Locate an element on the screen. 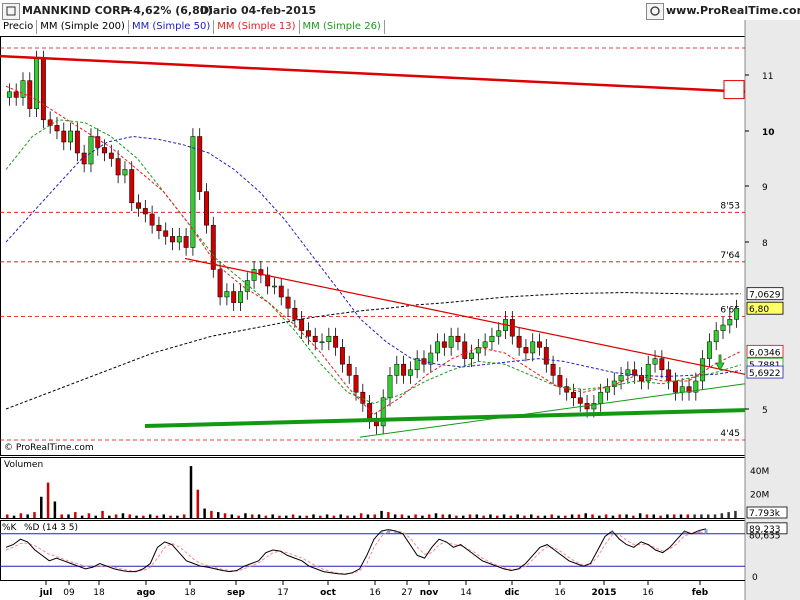  stoch-d-title: %D (14 3 5) is located at coordinates (51, 528).